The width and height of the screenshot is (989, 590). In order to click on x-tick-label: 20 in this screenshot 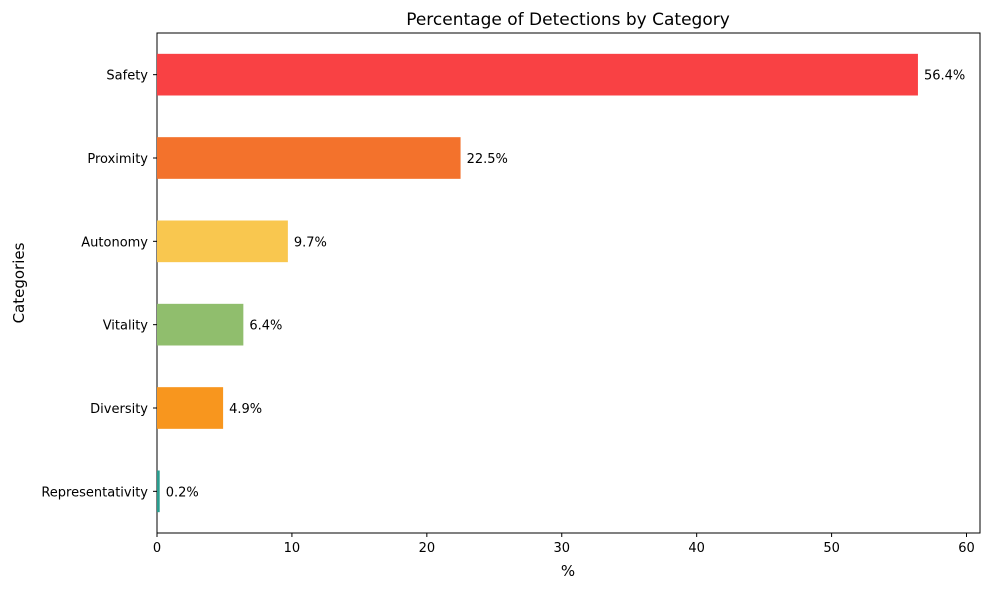, I will do `click(427, 548)`.